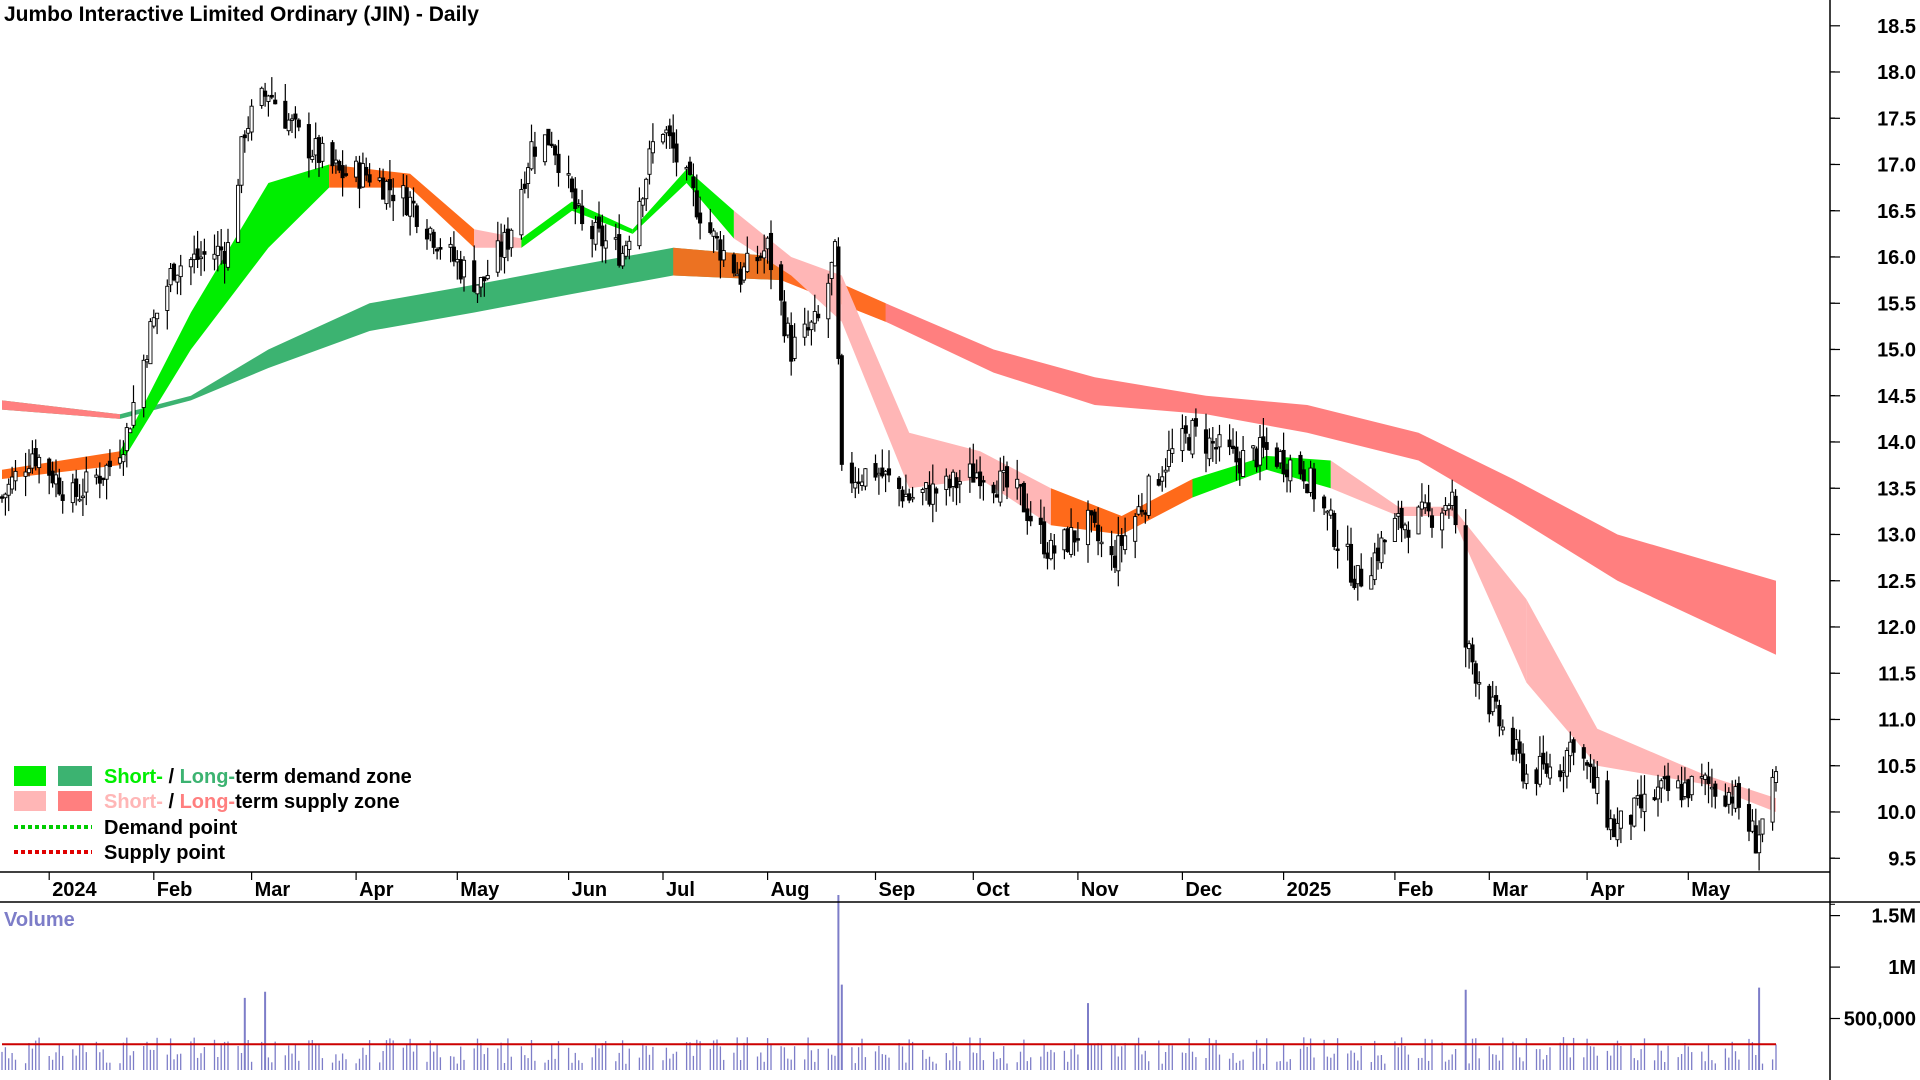  What do you see at coordinates (1607, 890) in the screenshot?
I see `month-label: Apr` at bounding box center [1607, 890].